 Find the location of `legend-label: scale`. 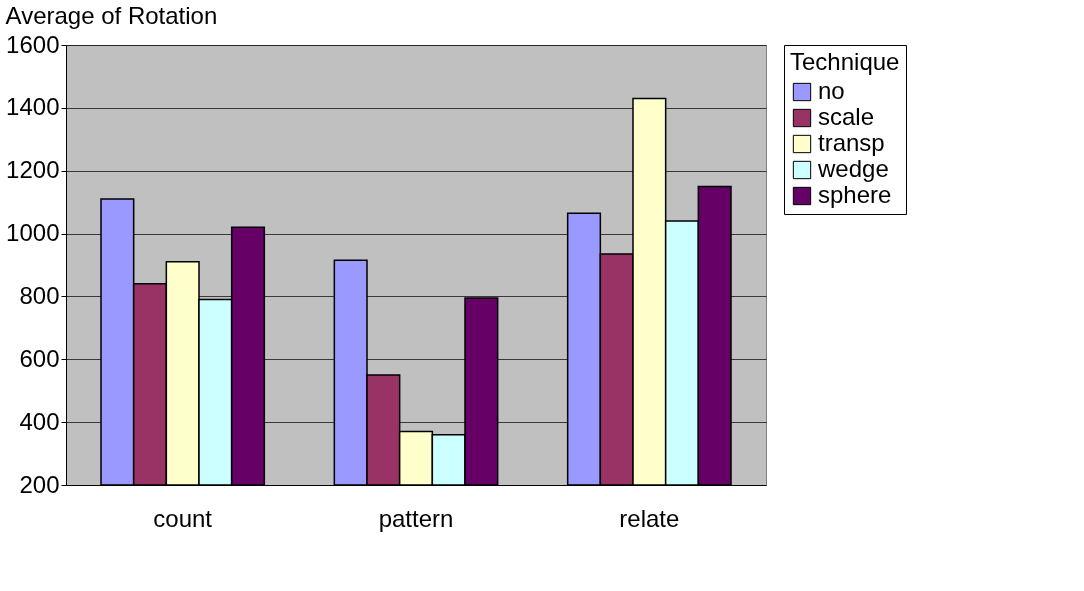

legend-label: scale is located at coordinates (846, 116).